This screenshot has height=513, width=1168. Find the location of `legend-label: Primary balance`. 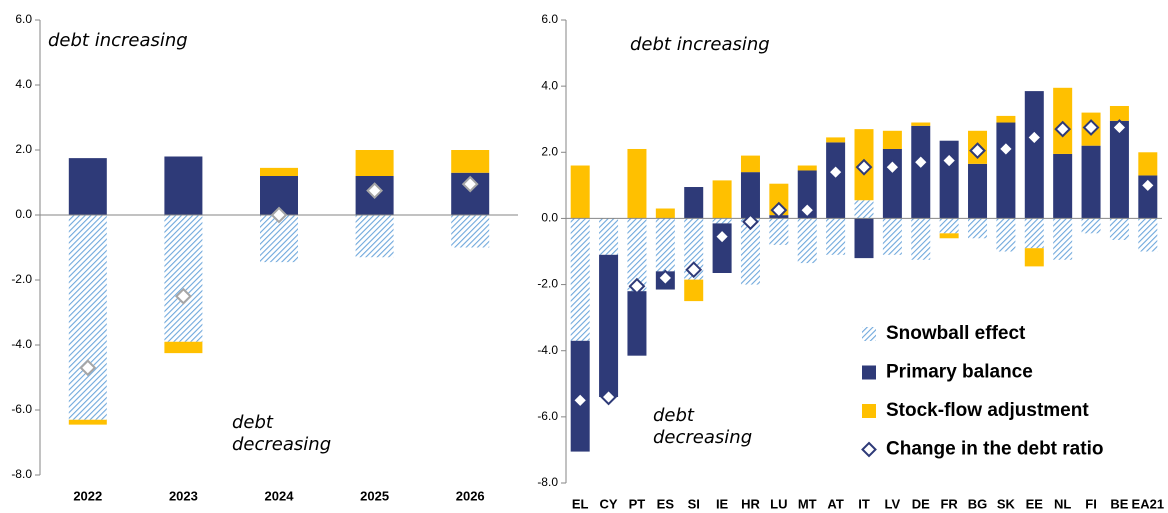

legend-label: Primary balance is located at coordinates (959, 372).